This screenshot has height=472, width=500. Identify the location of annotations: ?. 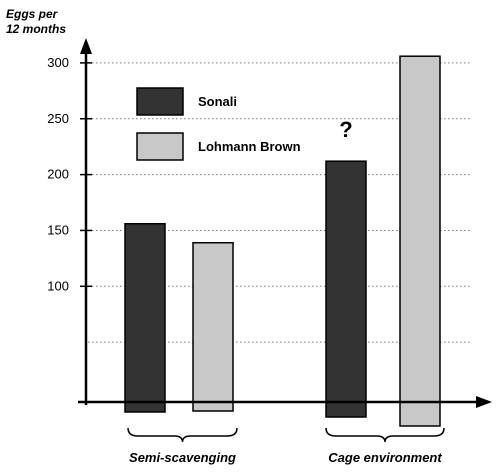
(345, 129).